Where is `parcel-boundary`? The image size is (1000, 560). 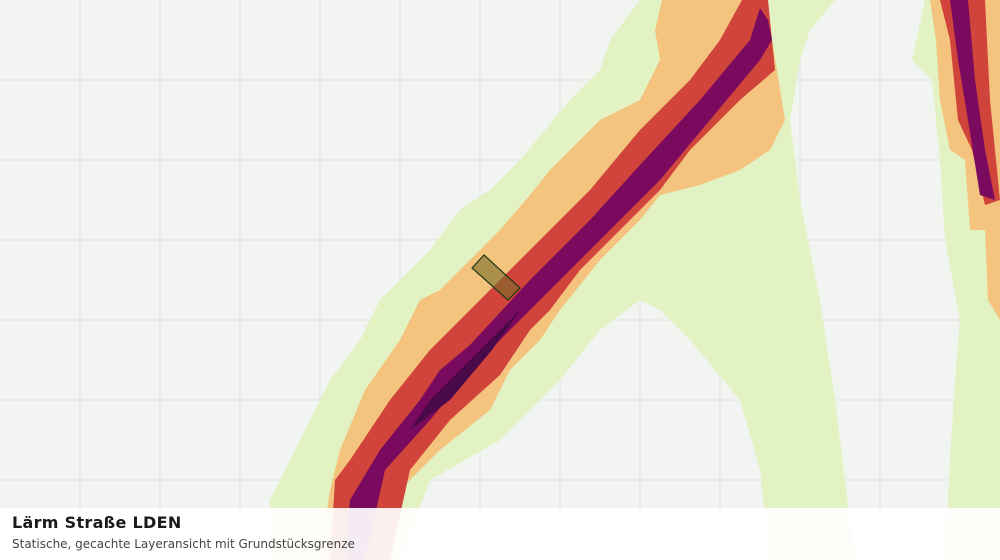 parcel-boundary is located at coordinates (496, 277).